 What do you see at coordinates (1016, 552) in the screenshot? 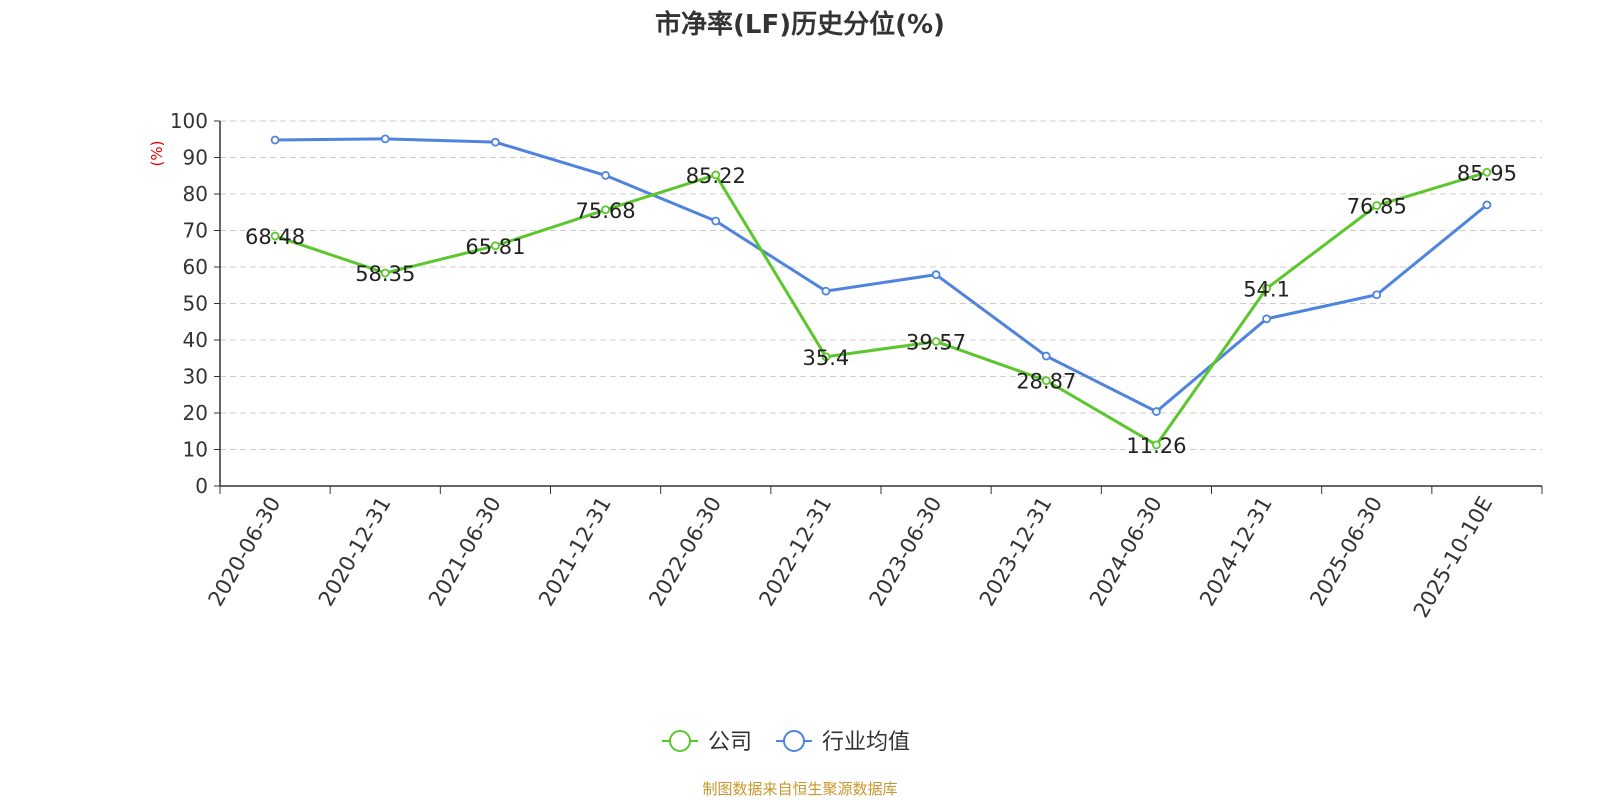
I see `x-tick-label: 2023-12-31` at bounding box center [1016, 552].